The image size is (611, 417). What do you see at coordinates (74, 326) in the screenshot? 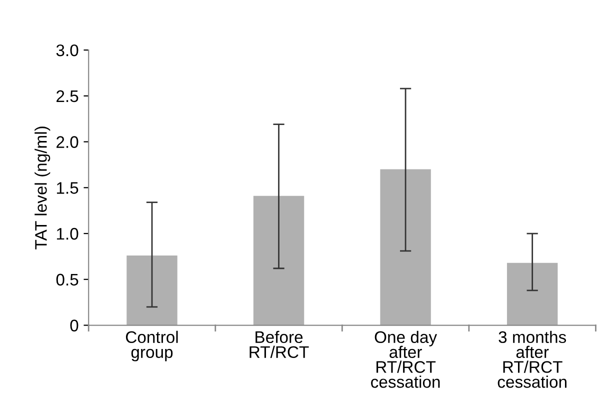
I see `y-tick-label: 0` at bounding box center [74, 326].